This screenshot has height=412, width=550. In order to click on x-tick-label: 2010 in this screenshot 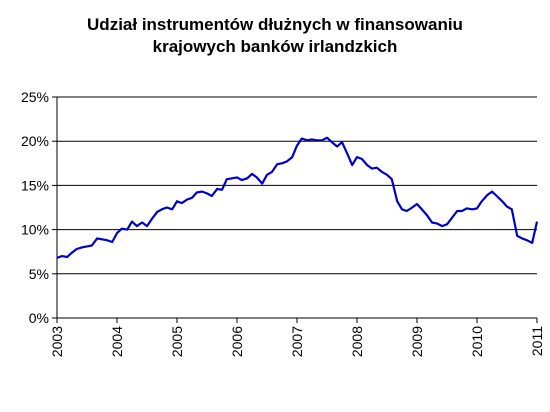, I will do `click(477, 341)`.